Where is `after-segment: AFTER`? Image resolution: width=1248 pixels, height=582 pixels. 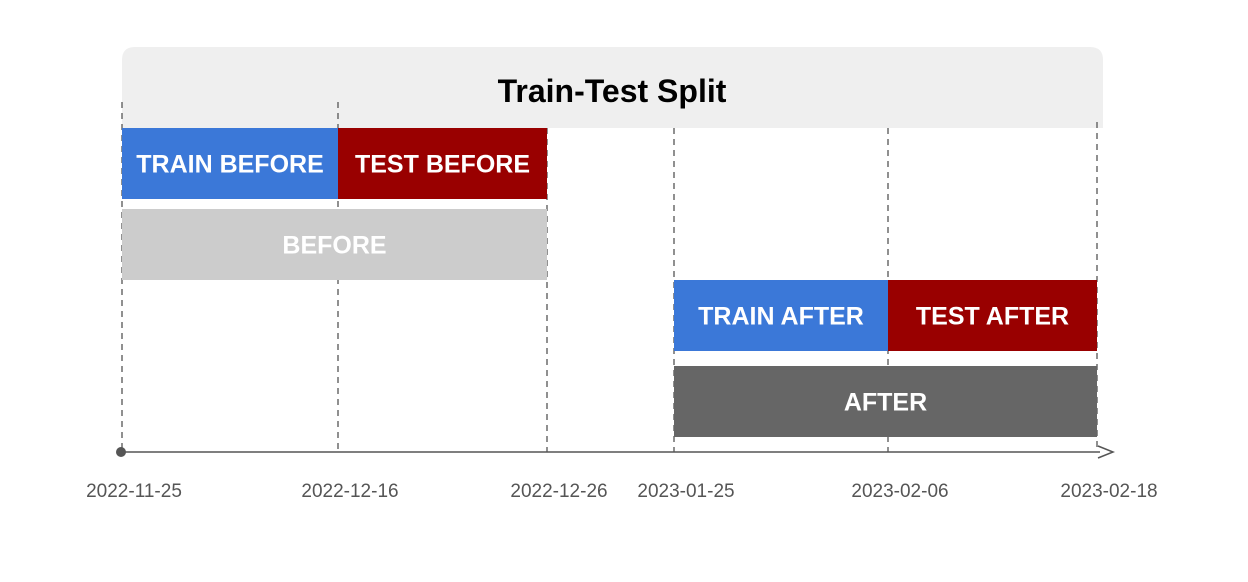
after-segment: AFTER is located at coordinates (885, 401).